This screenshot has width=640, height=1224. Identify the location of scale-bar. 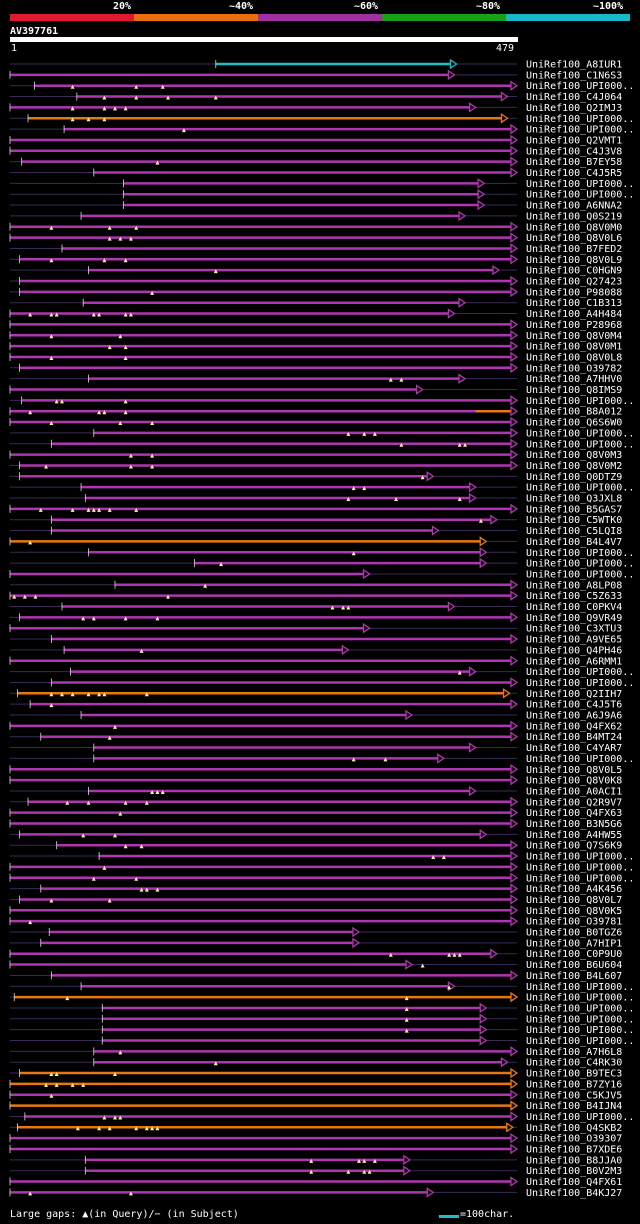
(449, 1216).